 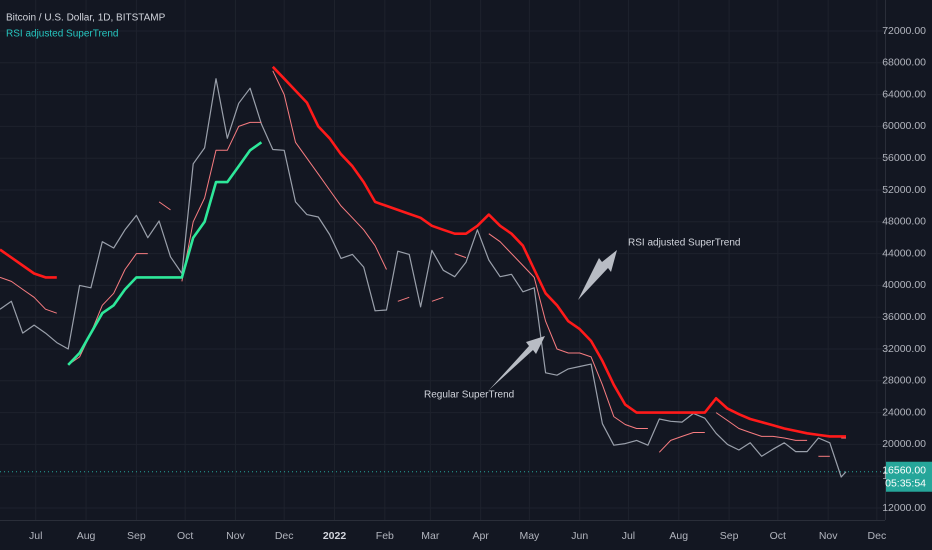 What do you see at coordinates (904, 508) in the screenshot?
I see `y-tick-label: 12000.00` at bounding box center [904, 508].